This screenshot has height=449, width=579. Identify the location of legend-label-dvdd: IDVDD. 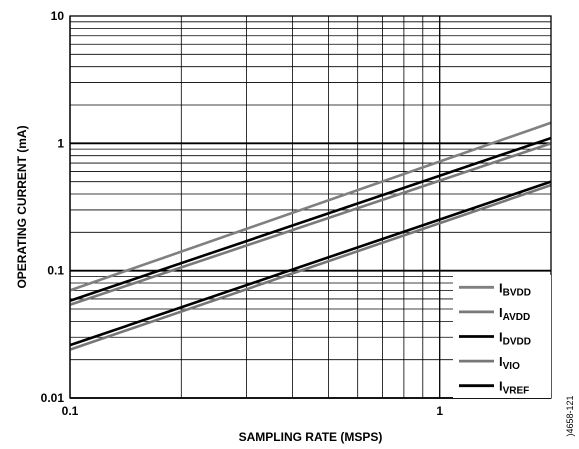
(515, 339).